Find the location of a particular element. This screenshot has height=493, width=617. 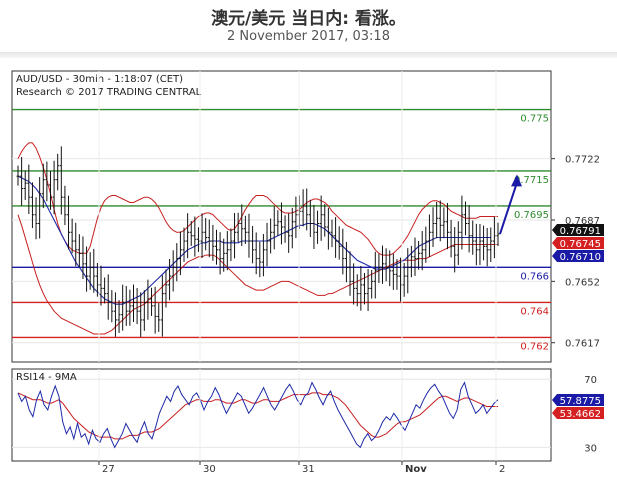

rsi-title: RSI14 - 9MA is located at coordinates (46, 377).